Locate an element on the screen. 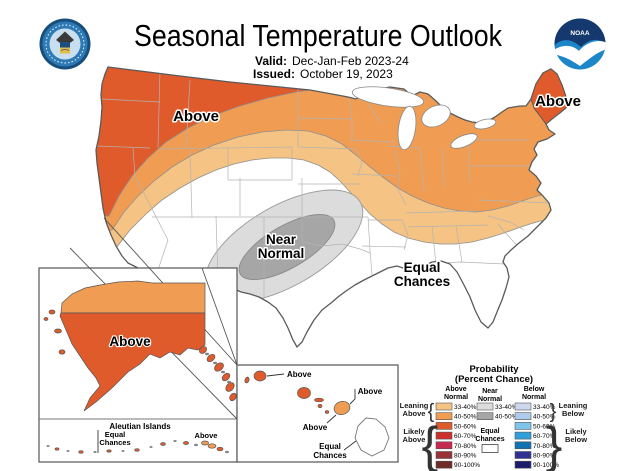 This screenshot has height=471, width=640. hawaii-pointer-lines is located at coordinates (311, 412).